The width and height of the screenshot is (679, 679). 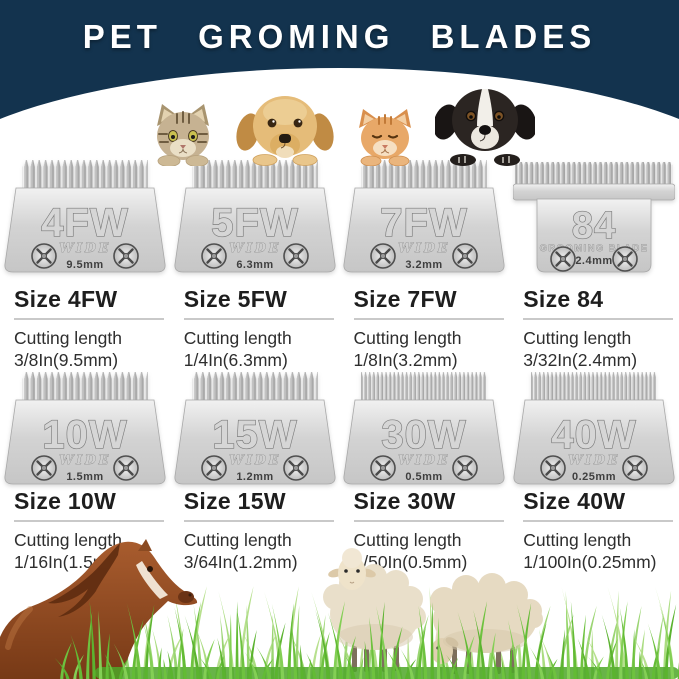 I want to click on blade-graphic-5fw: 5FW WIDE 6.3mm, so click(x=255, y=216).